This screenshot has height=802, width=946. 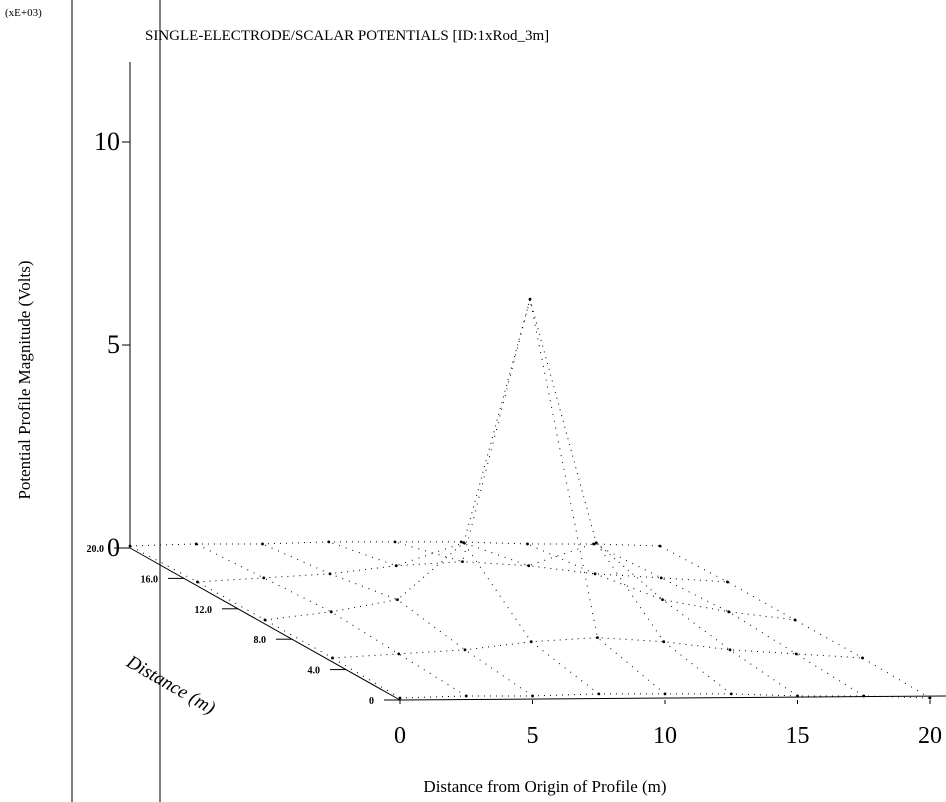 I want to click on x-tick-label: 15, so click(x=798, y=736).